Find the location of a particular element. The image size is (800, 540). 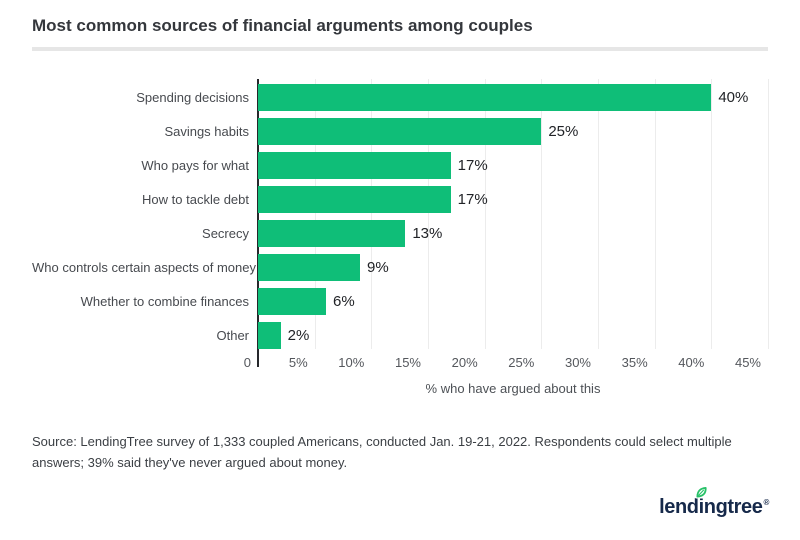

category-label: Savings habits is located at coordinates (206, 131).